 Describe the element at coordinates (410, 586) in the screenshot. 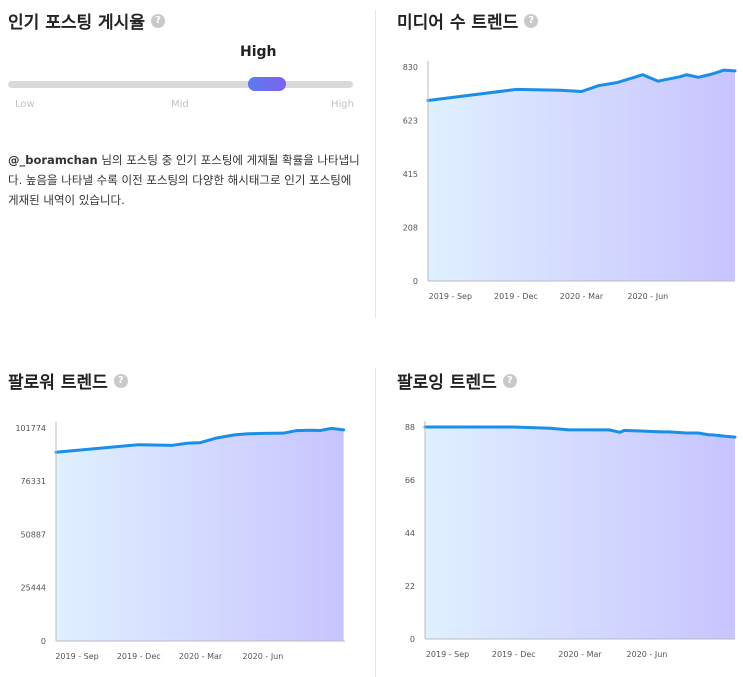

I see `y-tick-label: 22` at that location.